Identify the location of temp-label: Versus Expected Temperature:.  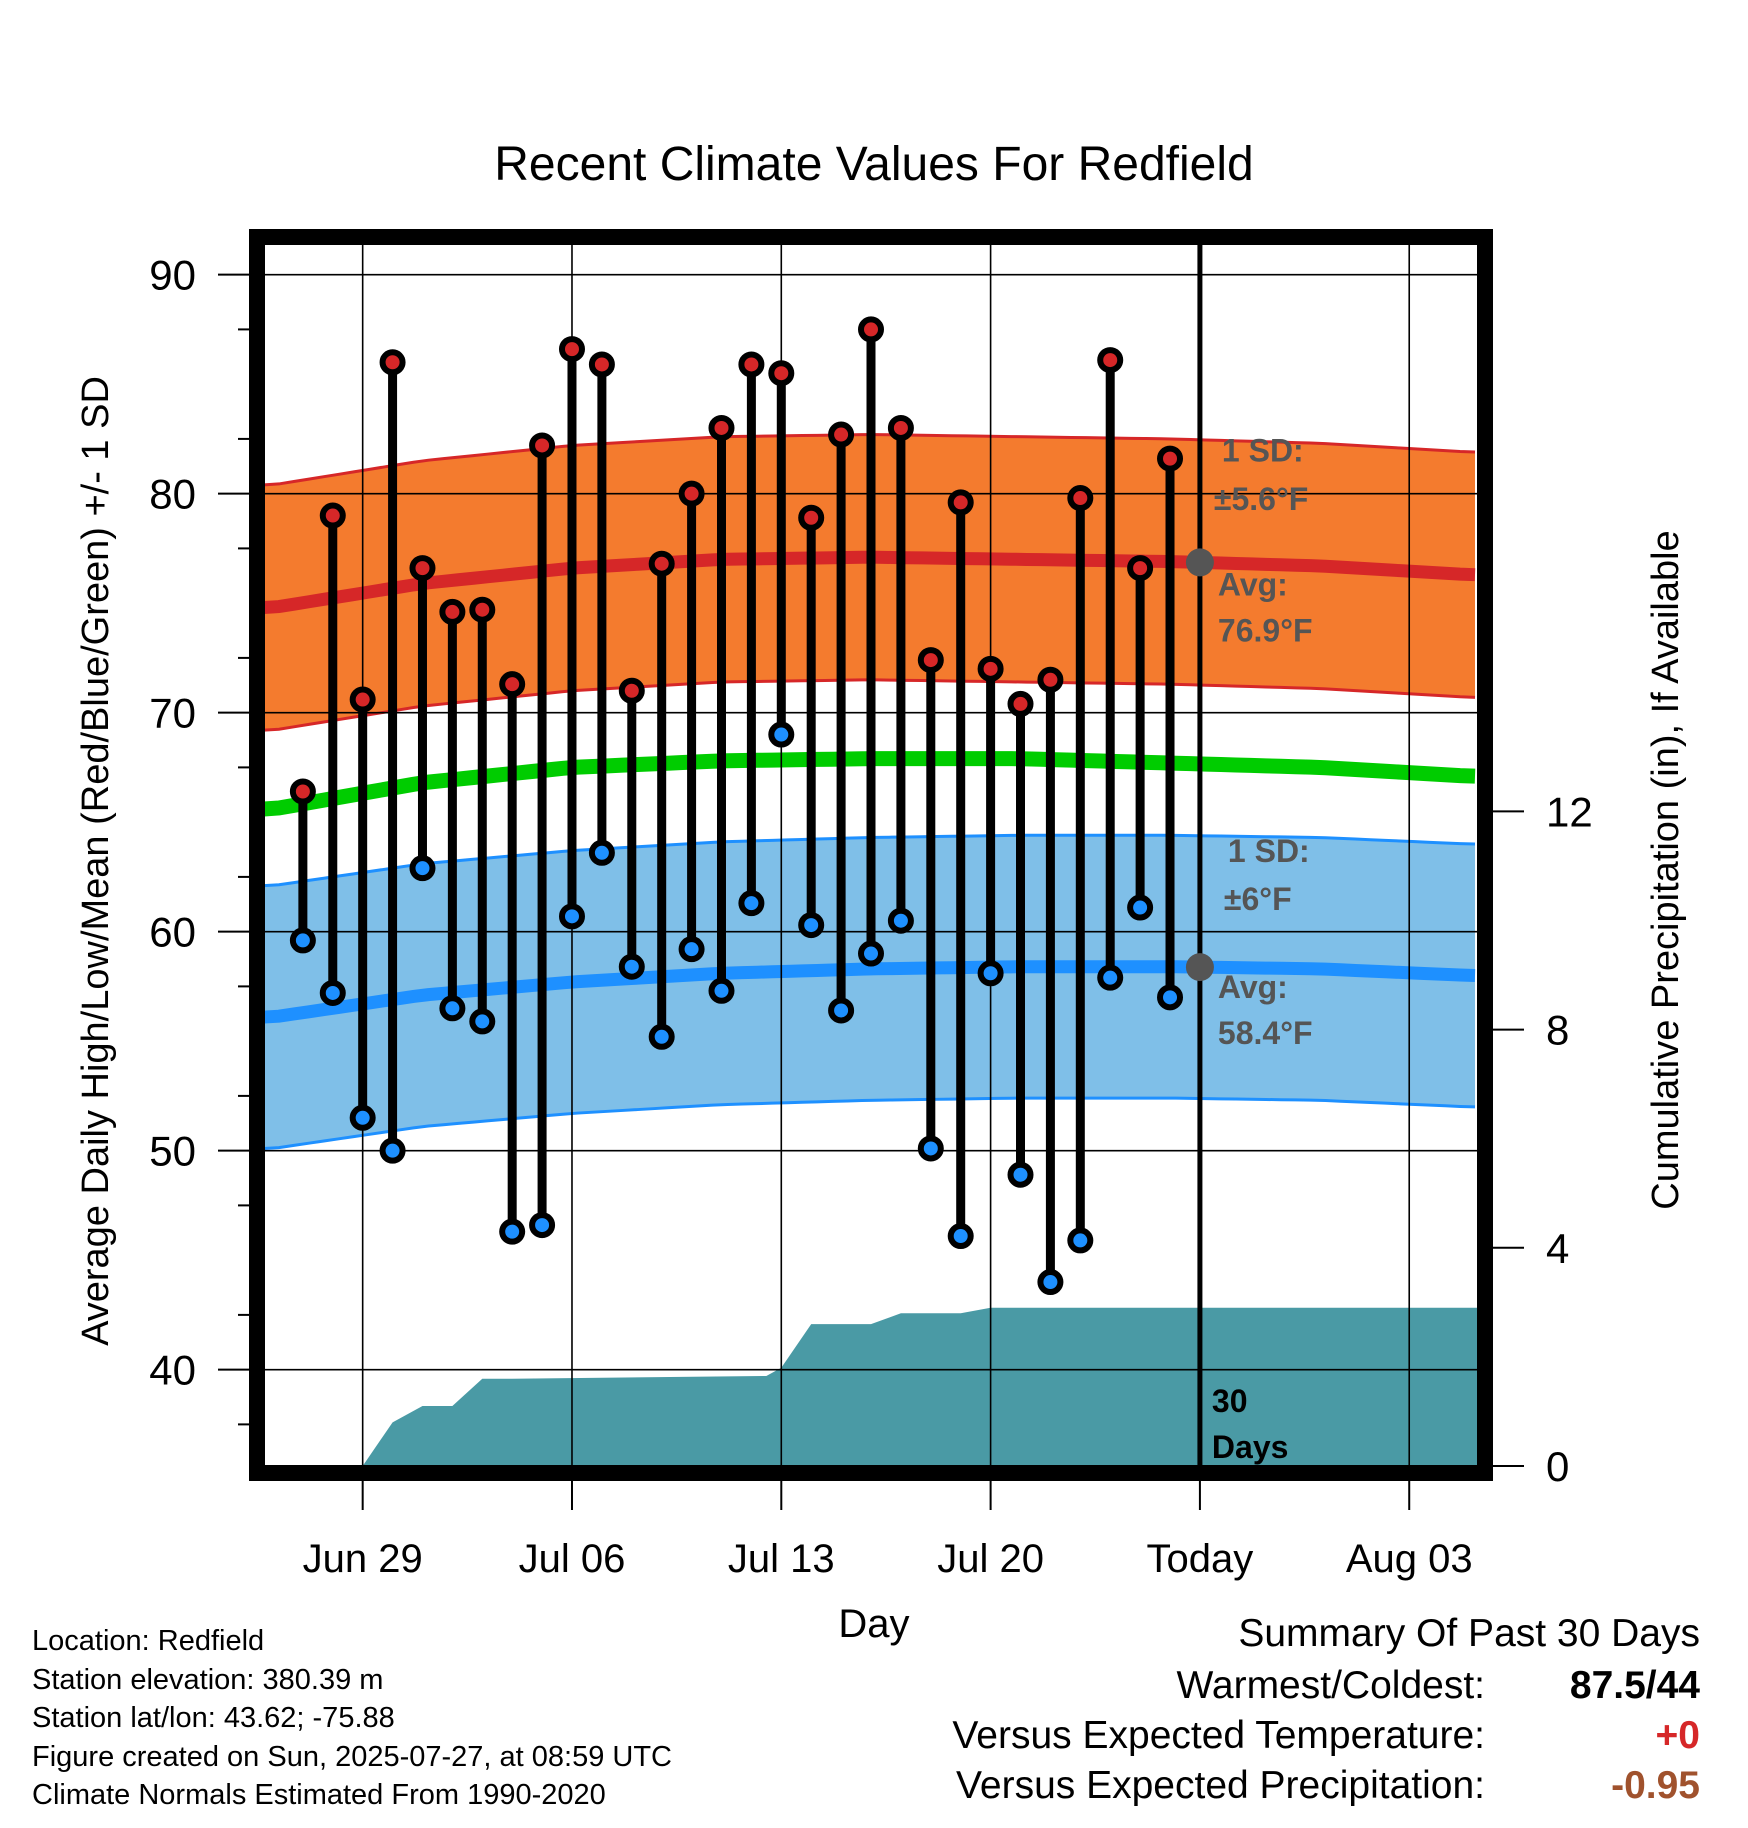
(1218, 1735).